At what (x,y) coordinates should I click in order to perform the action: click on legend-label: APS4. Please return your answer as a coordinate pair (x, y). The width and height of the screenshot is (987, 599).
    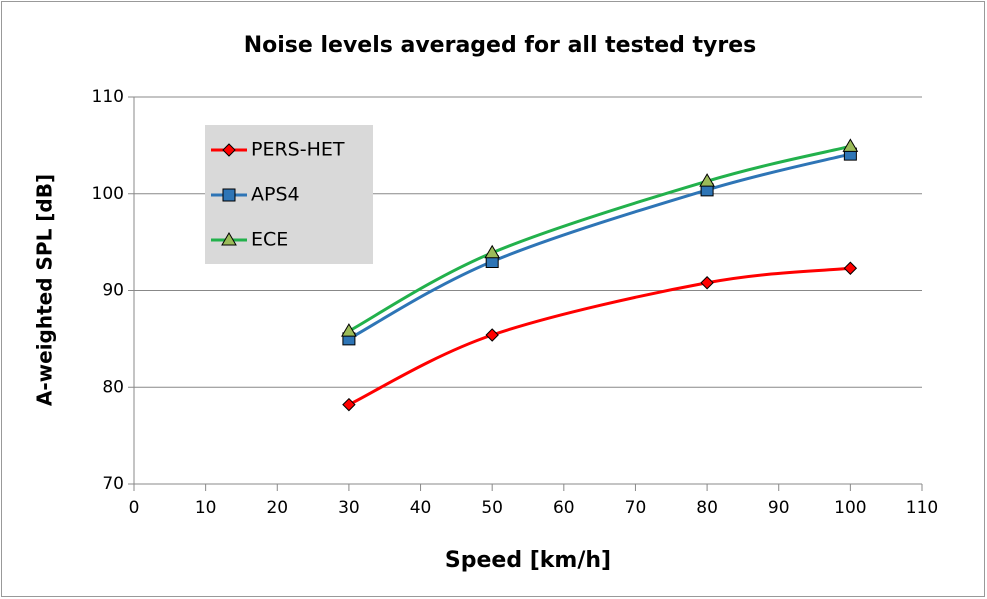
    Looking at the image, I should click on (275, 195).